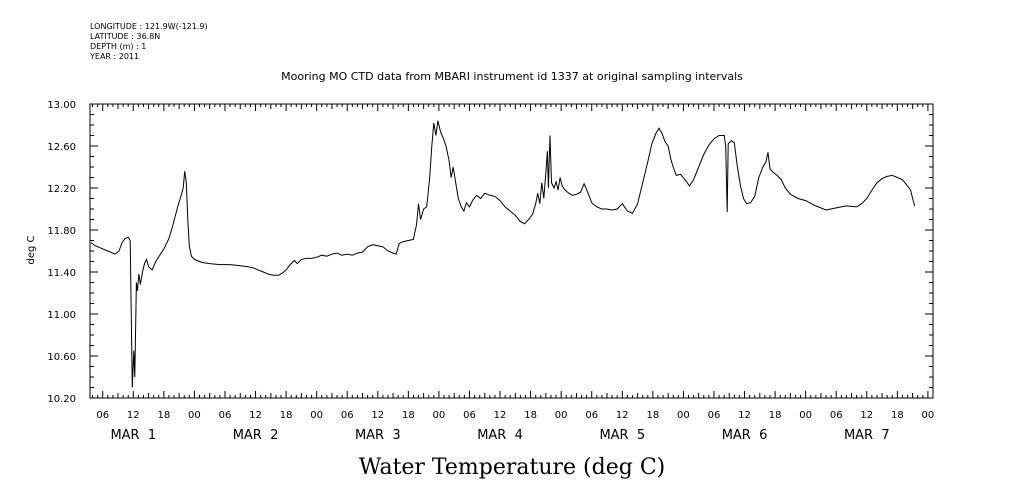  What do you see at coordinates (118, 46) in the screenshot?
I see `depth-text: DEPTH (m) : 1` at bounding box center [118, 46].